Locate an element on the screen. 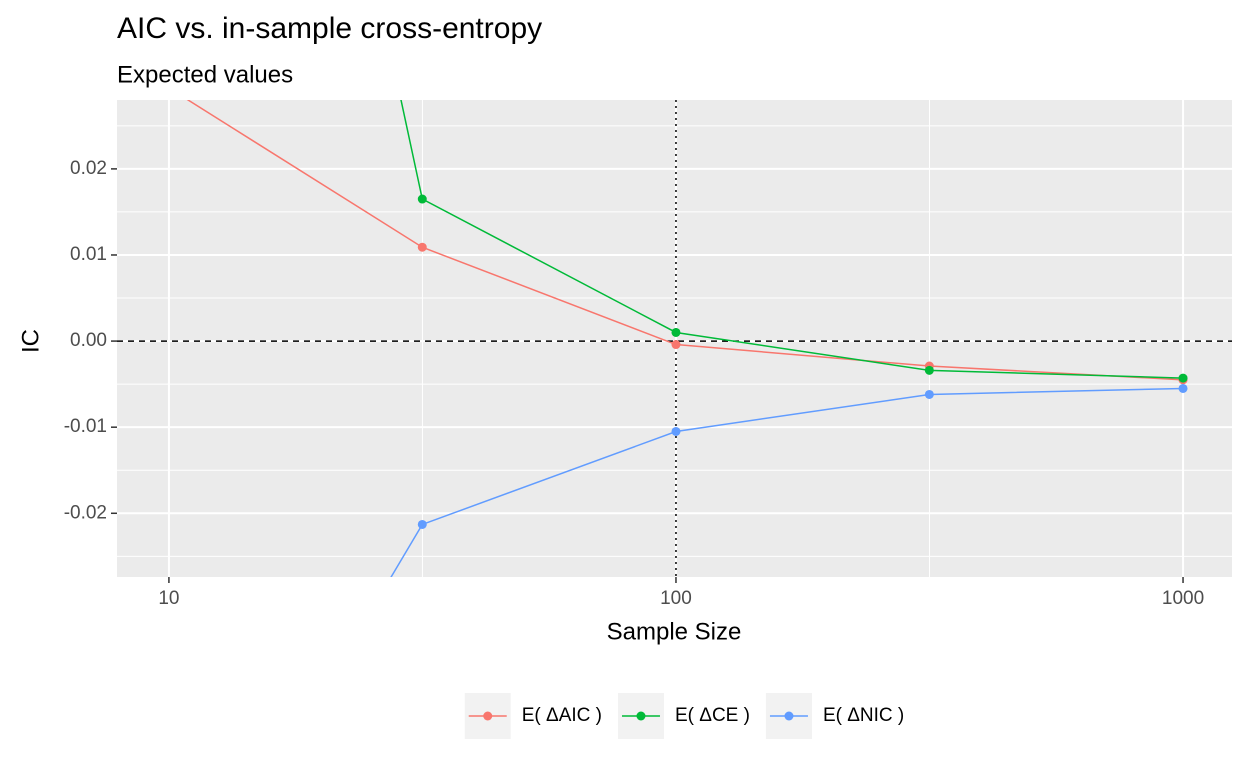  y-axis-label: IC is located at coordinates (30, 341).